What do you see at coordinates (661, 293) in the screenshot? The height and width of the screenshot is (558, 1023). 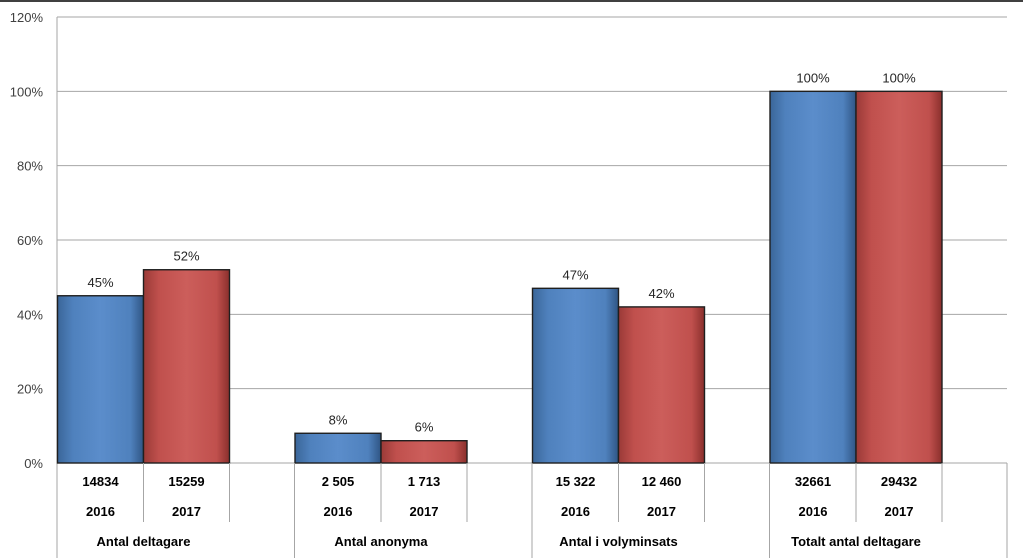 I see `data-label: 42%` at bounding box center [661, 293].